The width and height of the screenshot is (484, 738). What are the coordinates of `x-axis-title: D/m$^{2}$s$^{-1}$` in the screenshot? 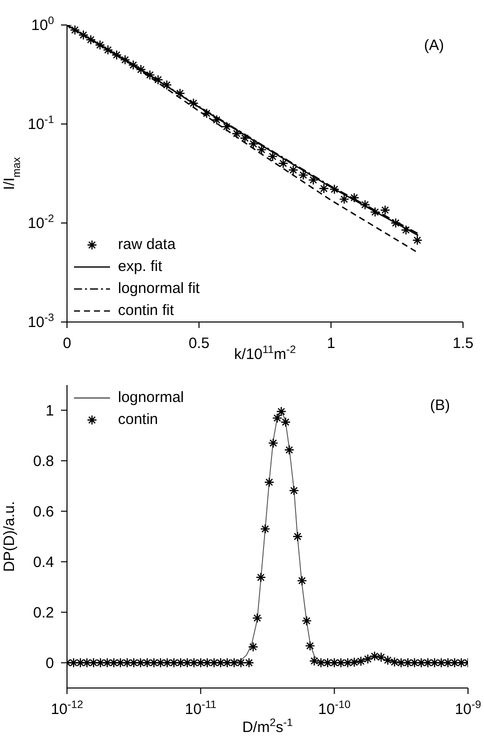 It's located at (267, 726).